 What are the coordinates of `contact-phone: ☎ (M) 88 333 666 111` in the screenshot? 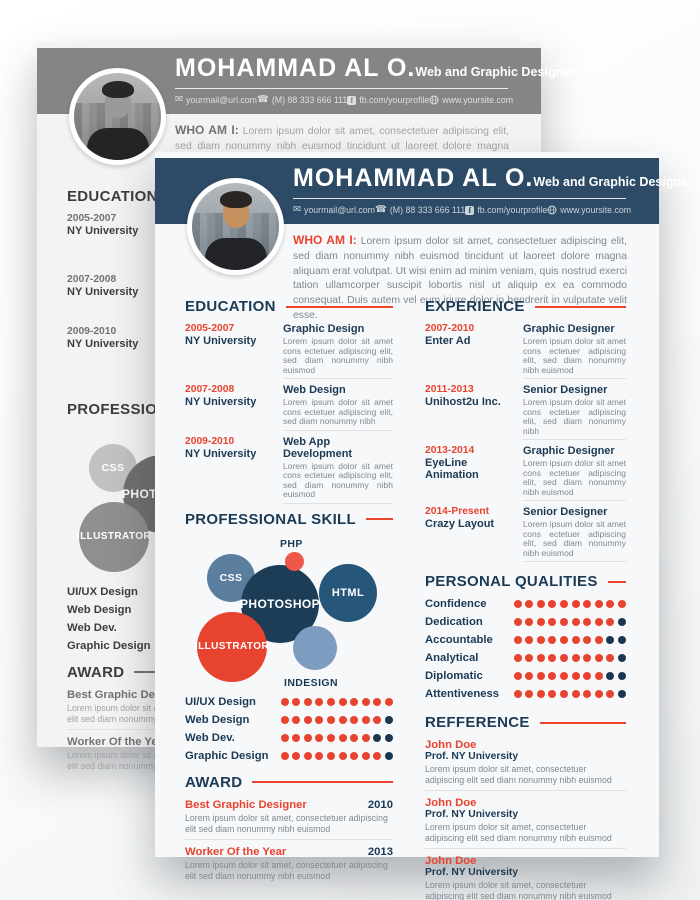 It's located at (420, 210).